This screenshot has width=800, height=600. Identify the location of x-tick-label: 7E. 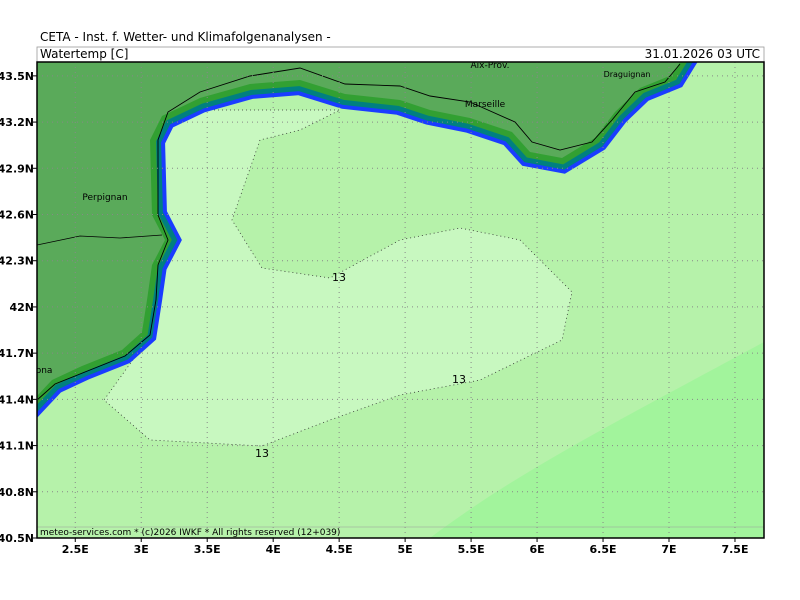
(668, 549).